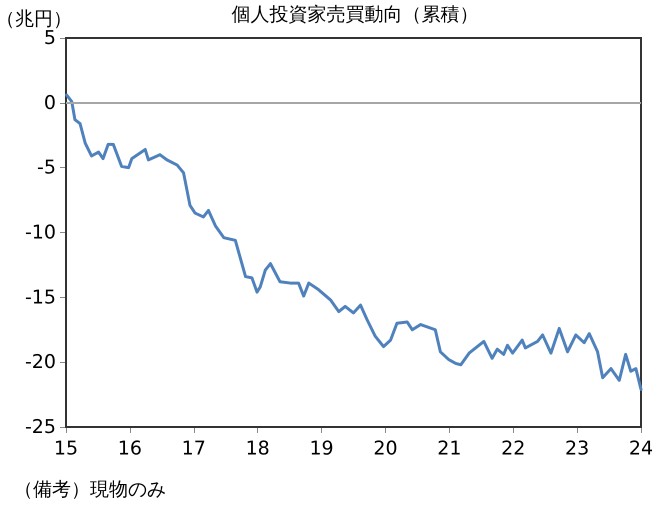 Image resolution: width=660 pixels, height=510 pixels. I want to click on x-tick-label: 15, so click(66, 449).